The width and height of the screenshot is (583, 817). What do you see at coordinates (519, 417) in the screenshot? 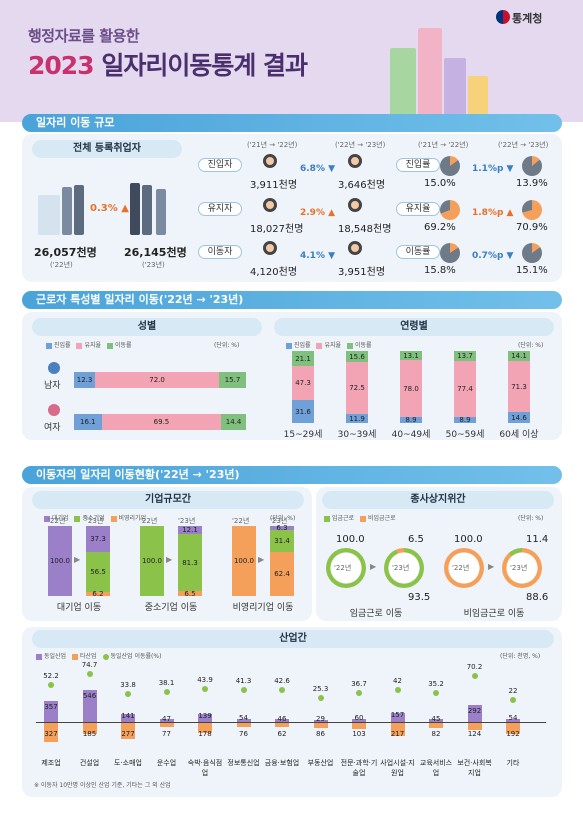
I see `age-bar-label-4-0: 14.6` at bounding box center [519, 417].